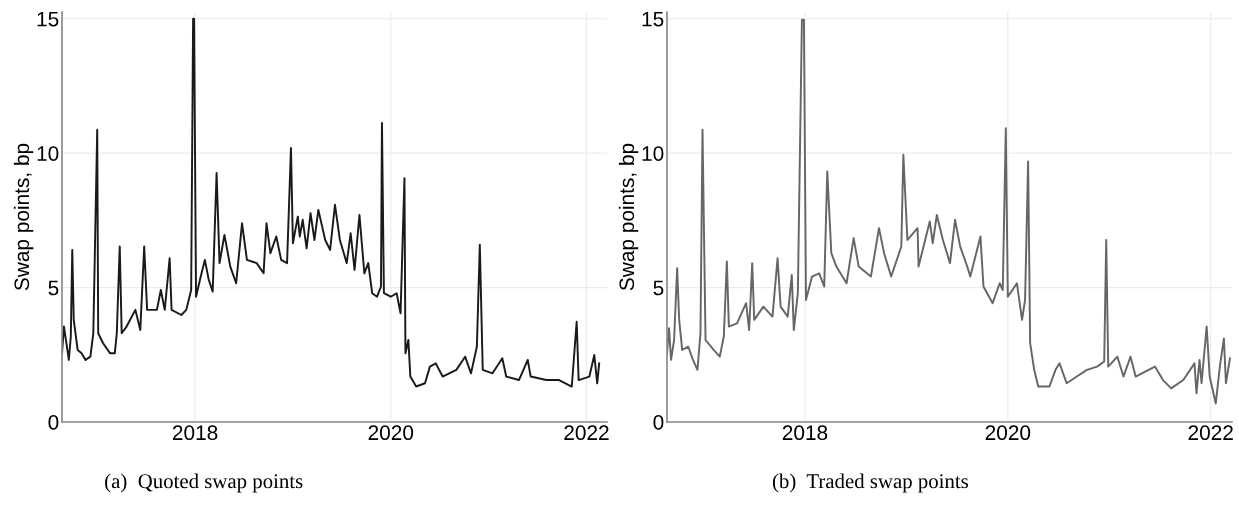 Image resolution: width=1239 pixels, height=515 pixels. I want to click on text: (a) Quoted swap points, so click(204, 483).